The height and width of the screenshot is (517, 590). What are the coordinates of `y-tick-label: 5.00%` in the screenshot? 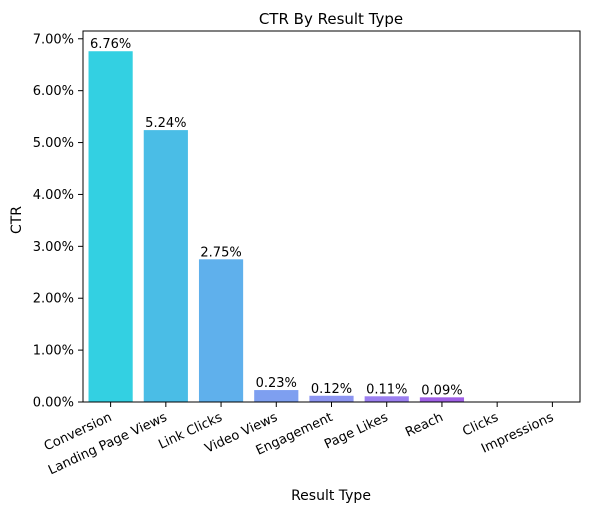 It's located at (53, 143).